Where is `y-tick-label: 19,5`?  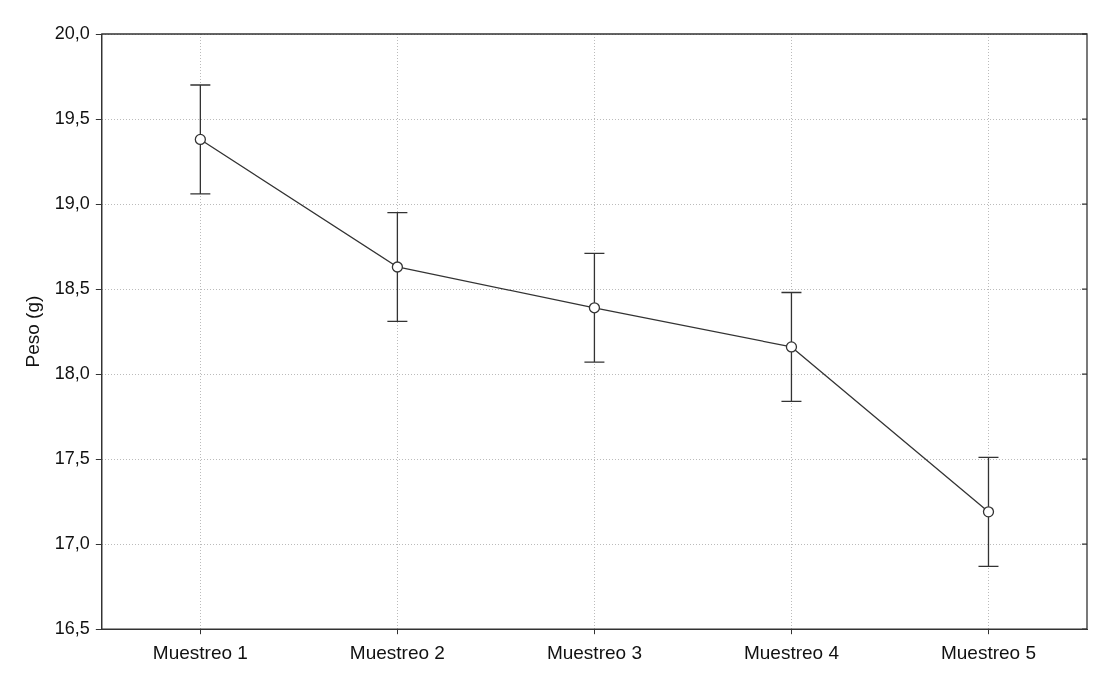
y-tick-label: 19,5 is located at coordinates (72, 118).